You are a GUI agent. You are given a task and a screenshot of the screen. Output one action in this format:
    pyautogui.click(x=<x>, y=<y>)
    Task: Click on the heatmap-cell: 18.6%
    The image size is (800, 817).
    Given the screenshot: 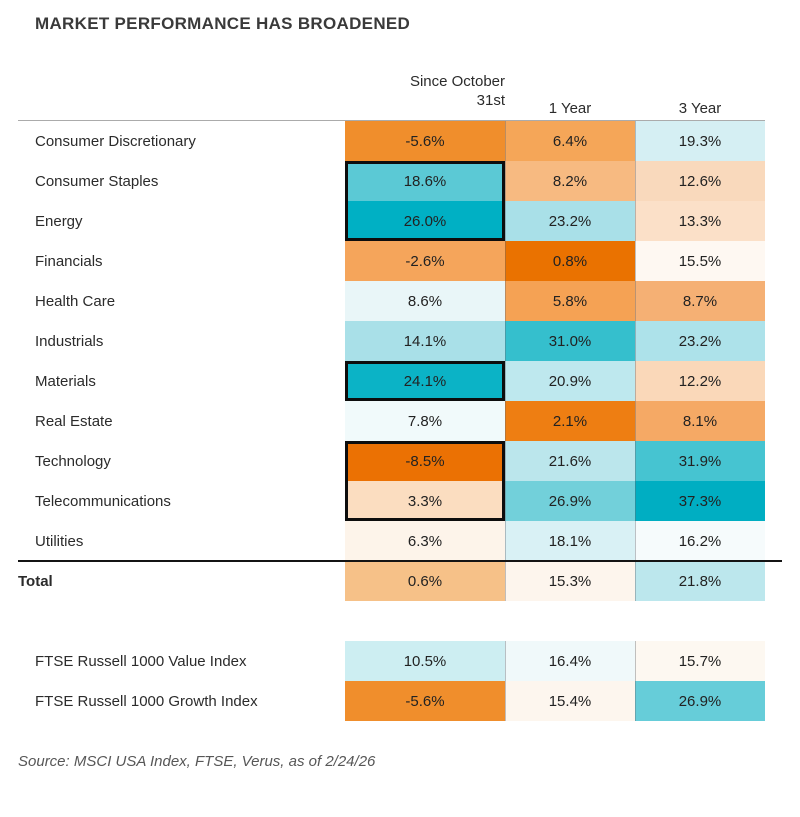 What is the action you would take?
    pyautogui.click(x=425, y=181)
    